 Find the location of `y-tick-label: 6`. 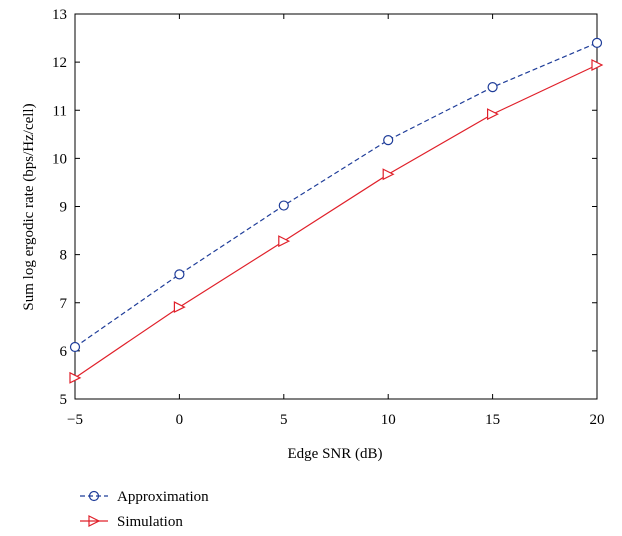

y-tick-label: 6 is located at coordinates (64, 352).